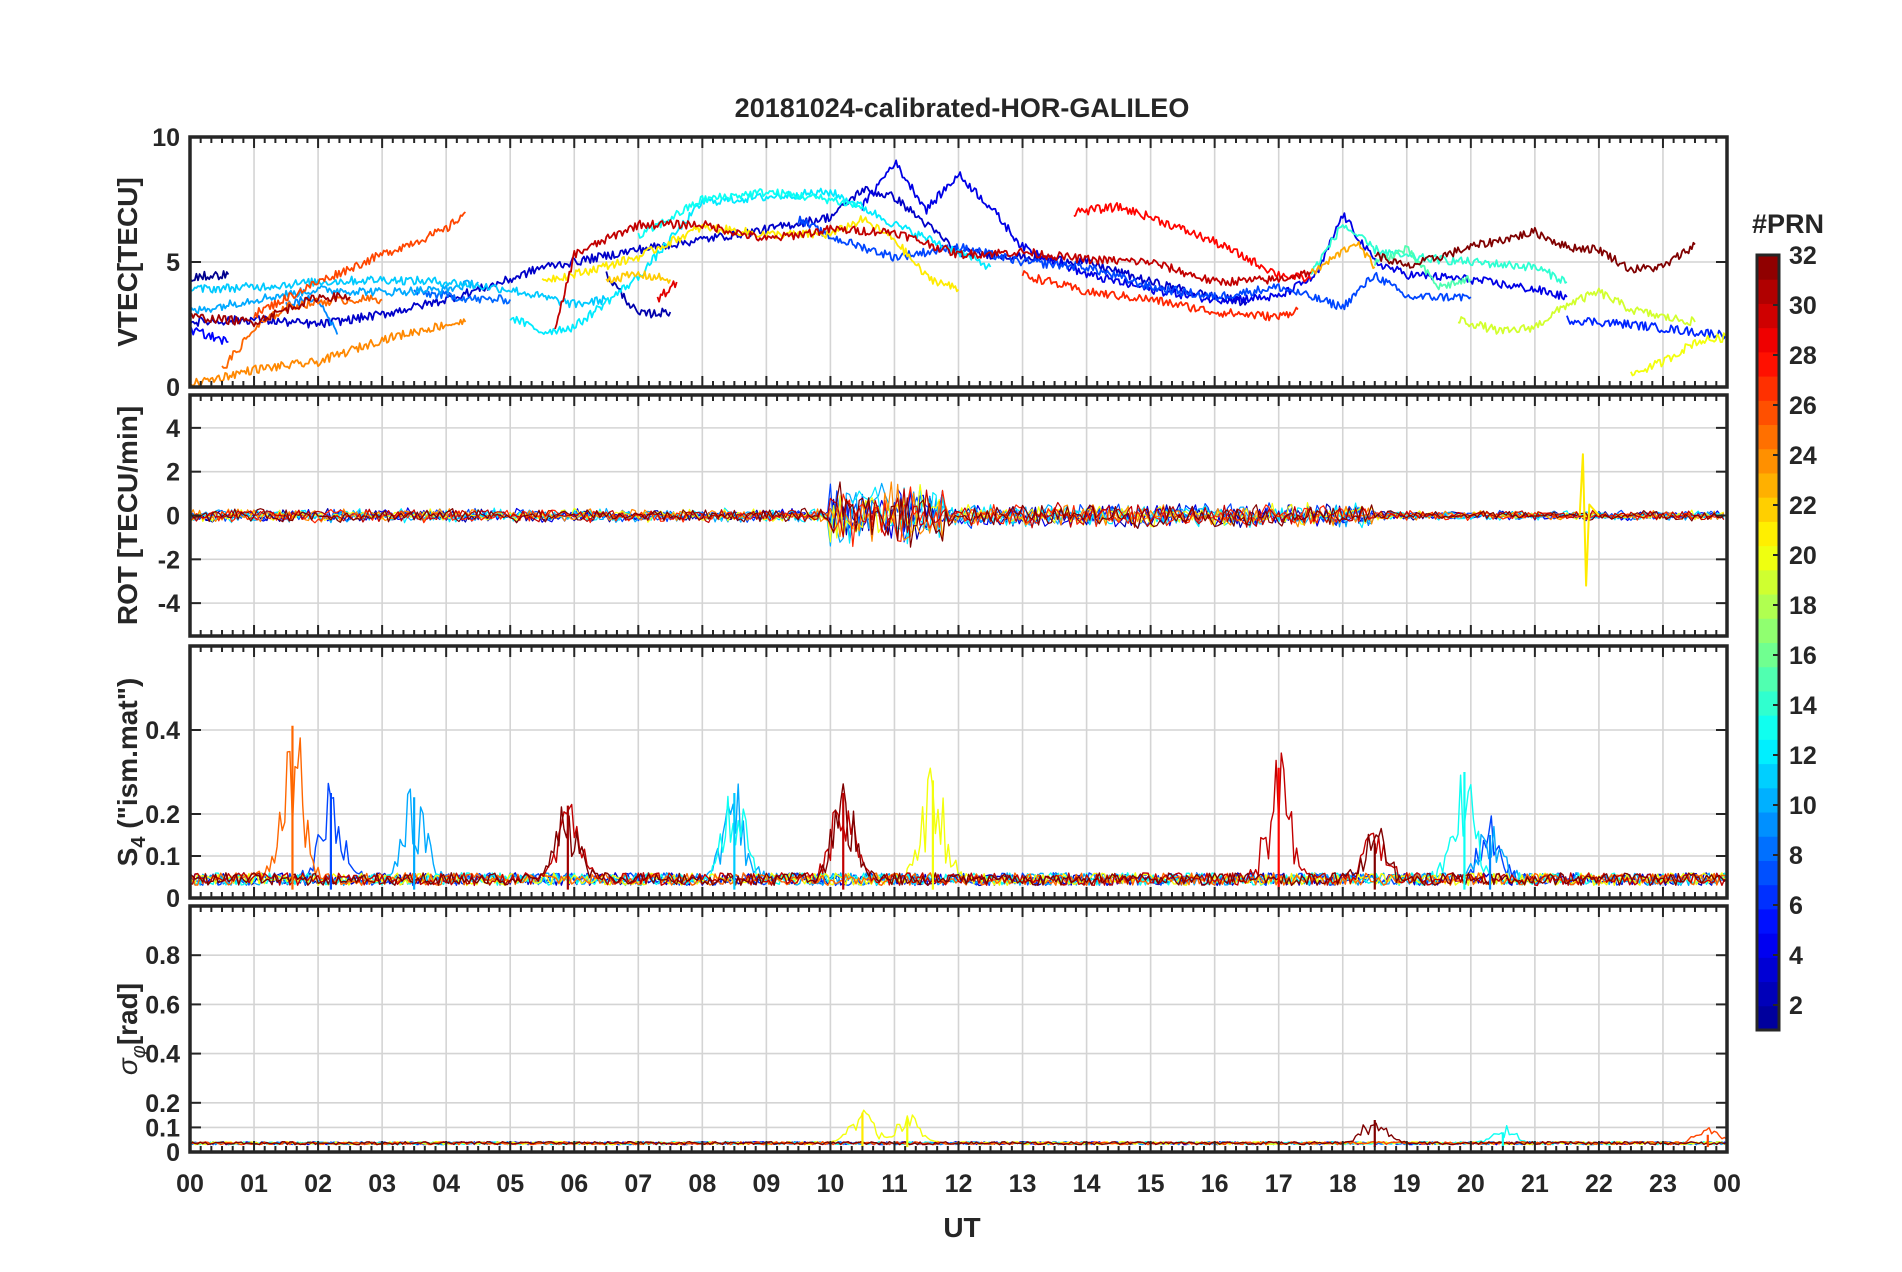 Image resolution: width=1902 pixels, height=1272 pixels. Describe the element at coordinates (162, 815) in the screenshot. I see `y-tick-label: 0.2` at that location.